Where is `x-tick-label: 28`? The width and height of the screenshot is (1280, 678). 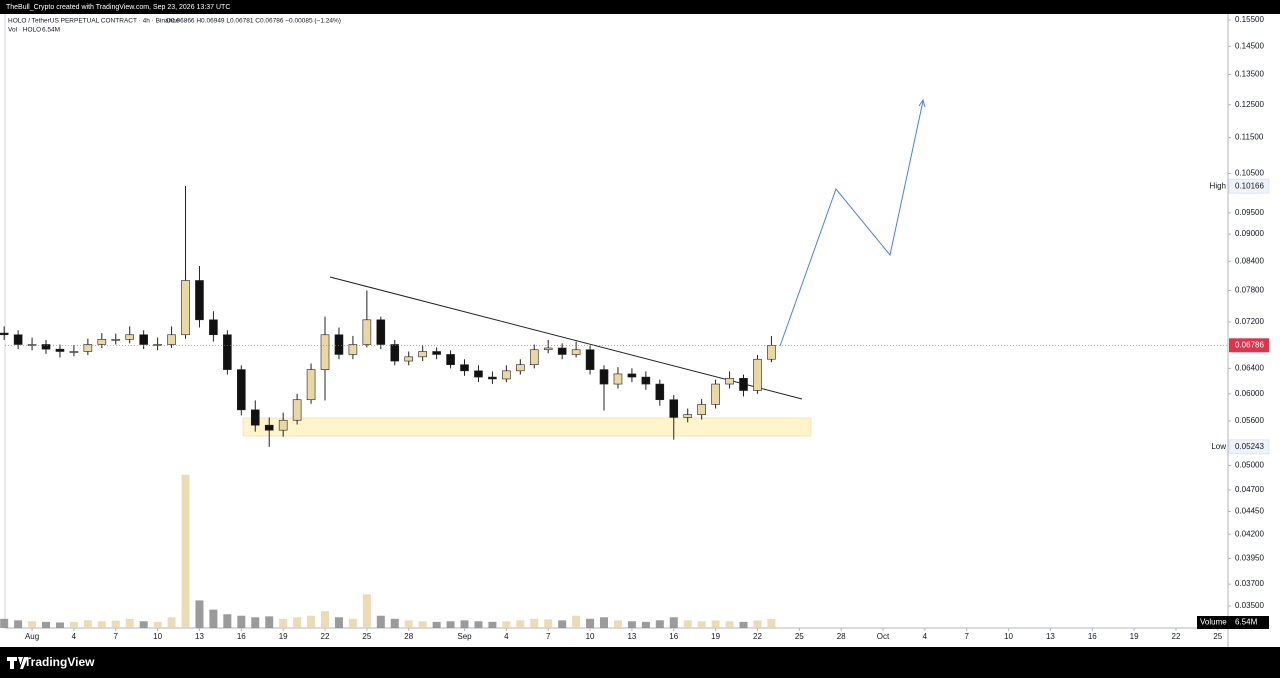
x-tick-label: 28 is located at coordinates (408, 636).